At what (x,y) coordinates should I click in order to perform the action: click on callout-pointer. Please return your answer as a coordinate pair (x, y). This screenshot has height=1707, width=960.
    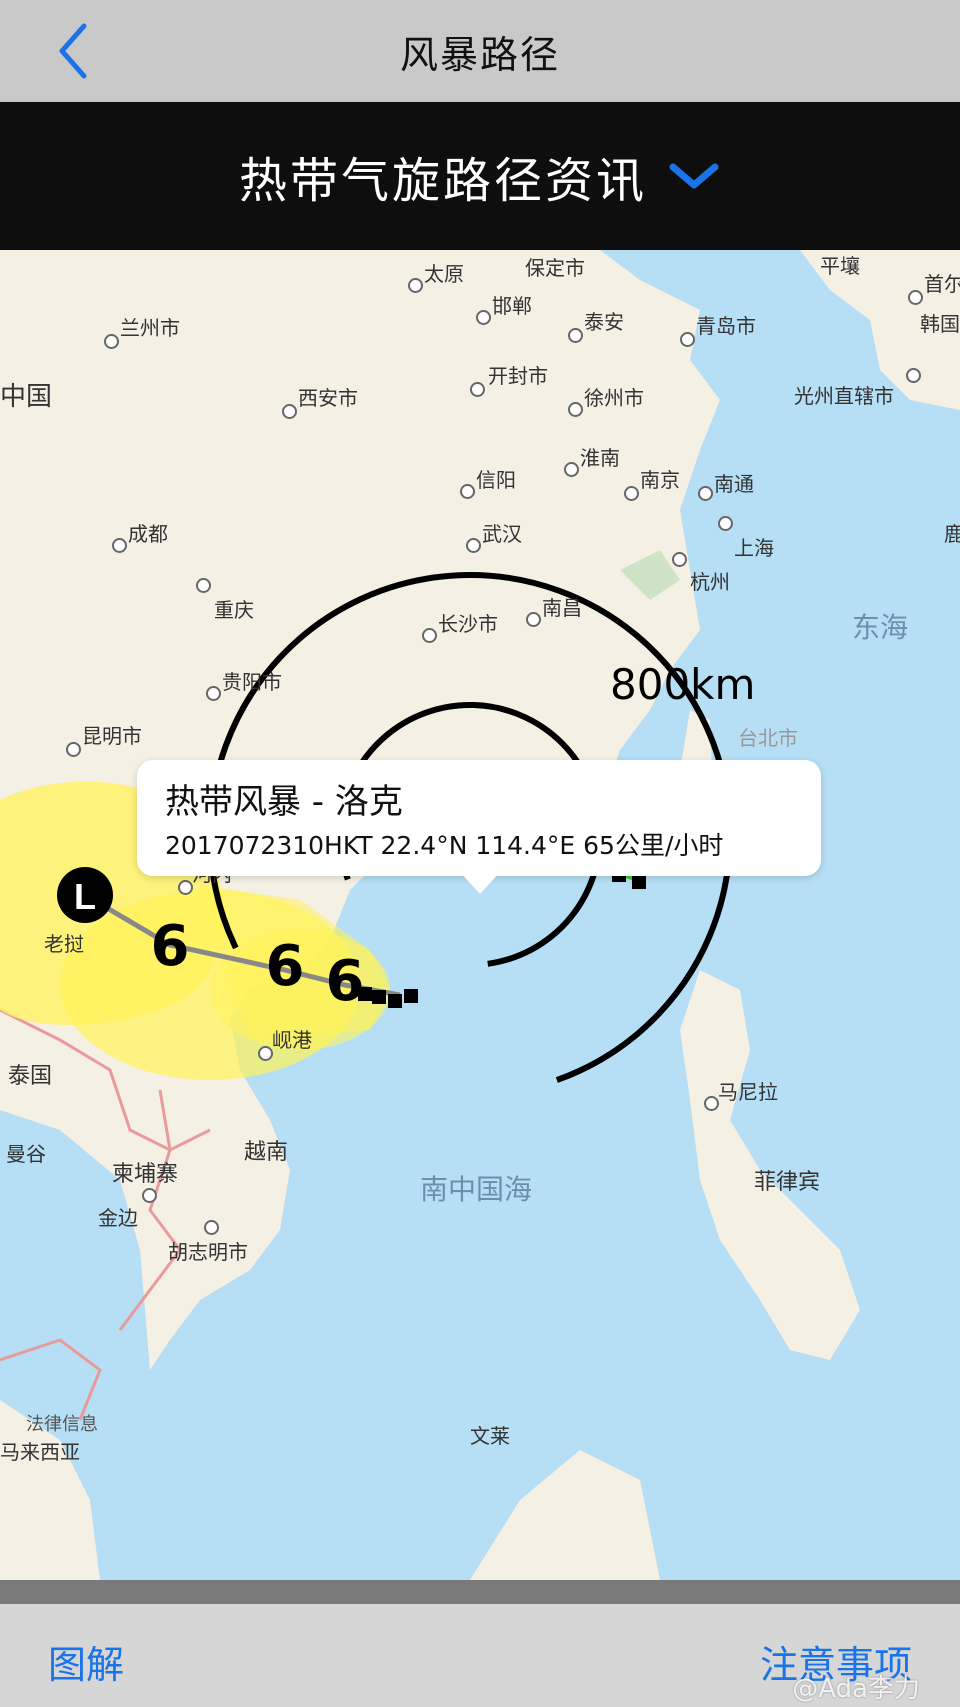
    Looking at the image, I should click on (480, 883).